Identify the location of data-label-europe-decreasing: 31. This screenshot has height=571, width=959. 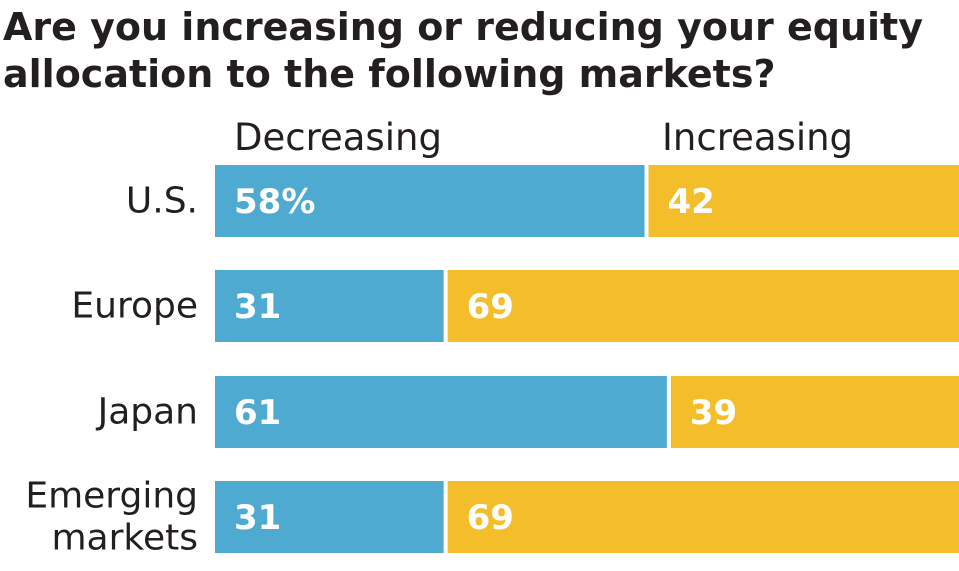
(257, 307).